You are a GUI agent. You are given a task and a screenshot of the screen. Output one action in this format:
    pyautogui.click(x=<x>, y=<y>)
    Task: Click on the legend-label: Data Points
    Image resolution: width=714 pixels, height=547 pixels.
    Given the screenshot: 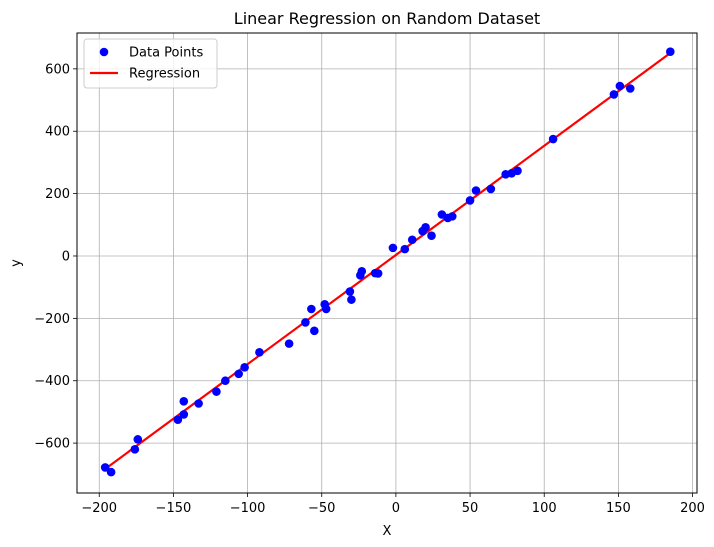 What is the action you would take?
    pyautogui.click(x=166, y=53)
    